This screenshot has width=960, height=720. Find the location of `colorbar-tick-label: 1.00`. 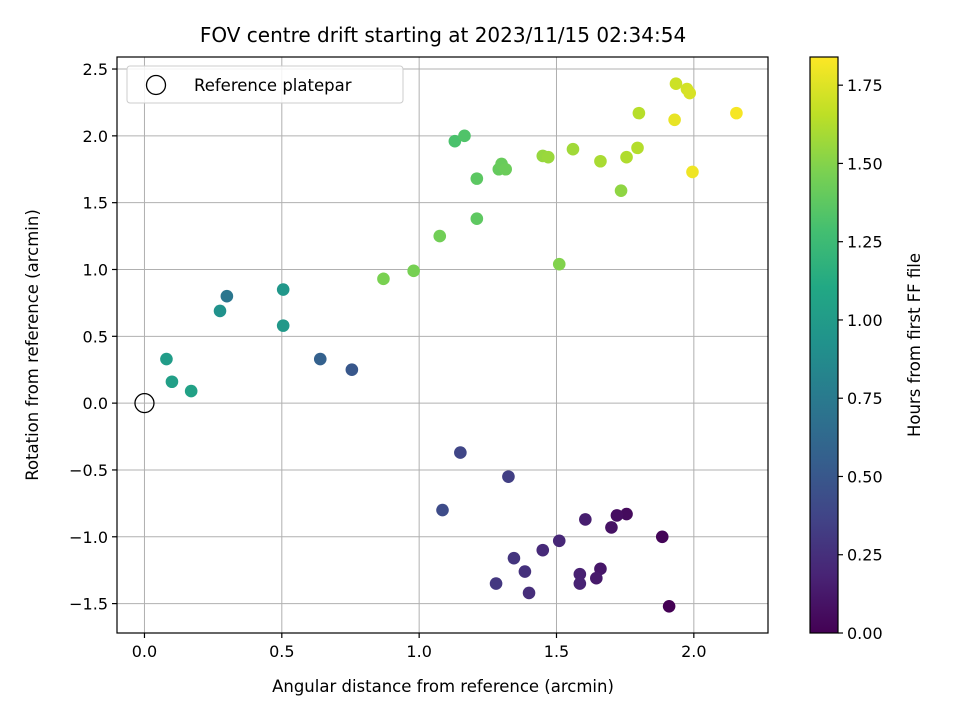

colorbar-tick-label: 1.00 is located at coordinates (865, 320).